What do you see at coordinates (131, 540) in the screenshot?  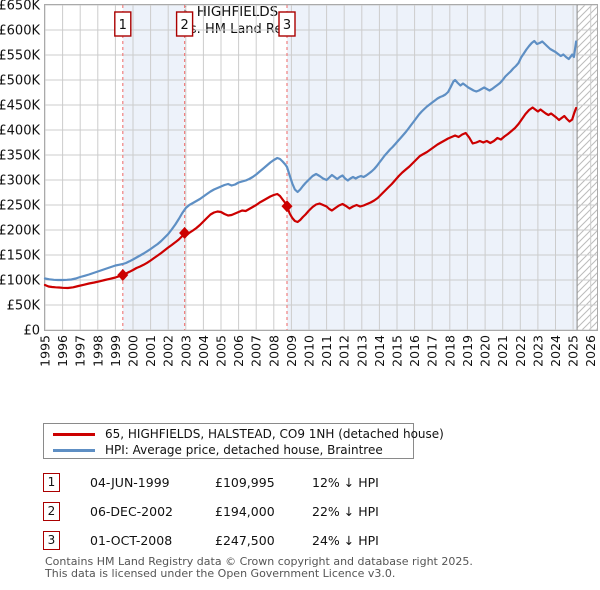 I see `transaction-3-date: 01-OCT-2008` at bounding box center [131, 540].